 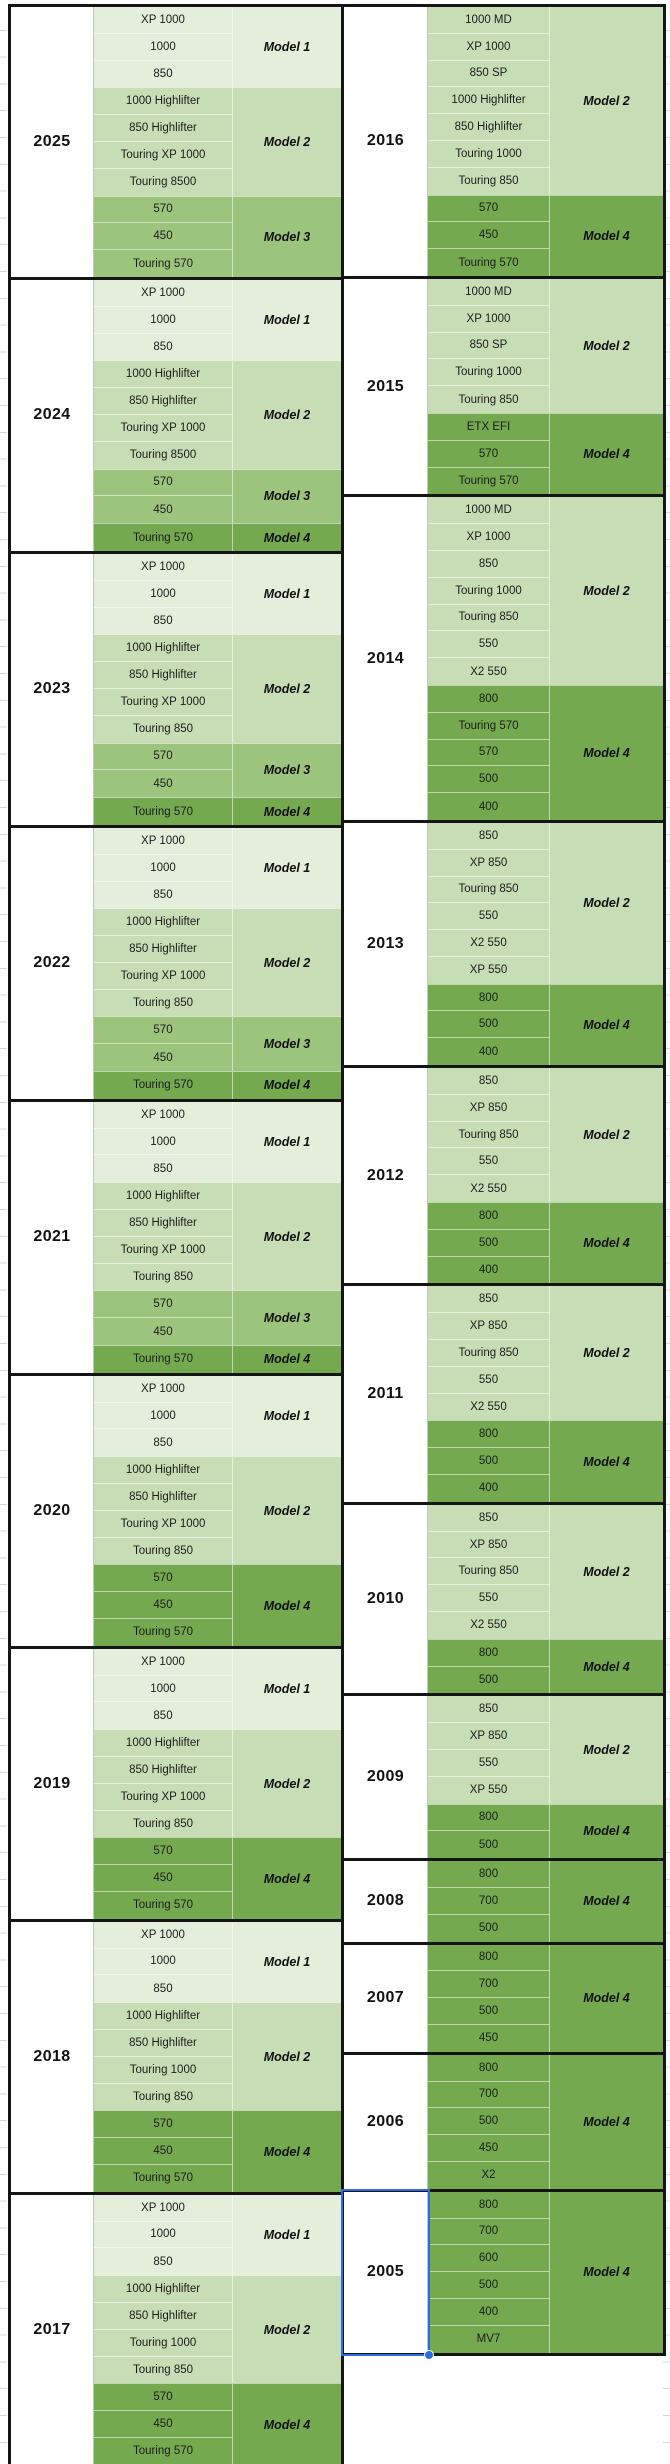 I want to click on model-cell: Touring XP 1000, so click(x=163, y=702).